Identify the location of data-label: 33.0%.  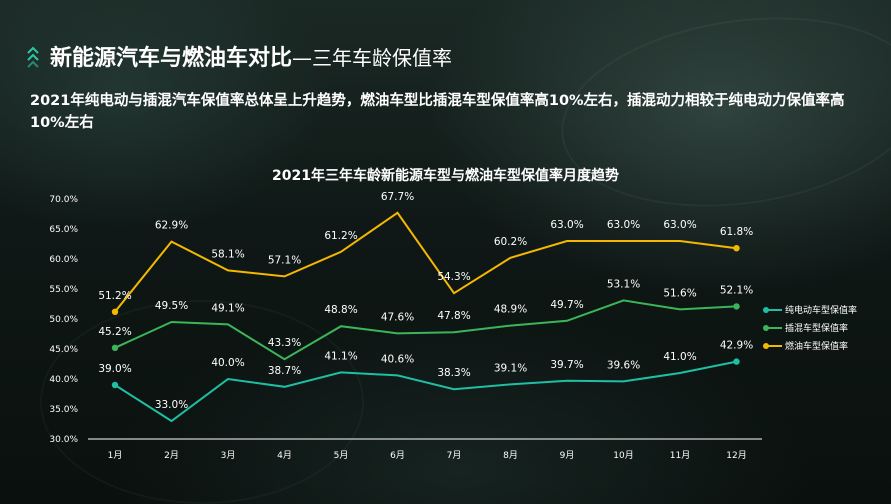
(171, 405).